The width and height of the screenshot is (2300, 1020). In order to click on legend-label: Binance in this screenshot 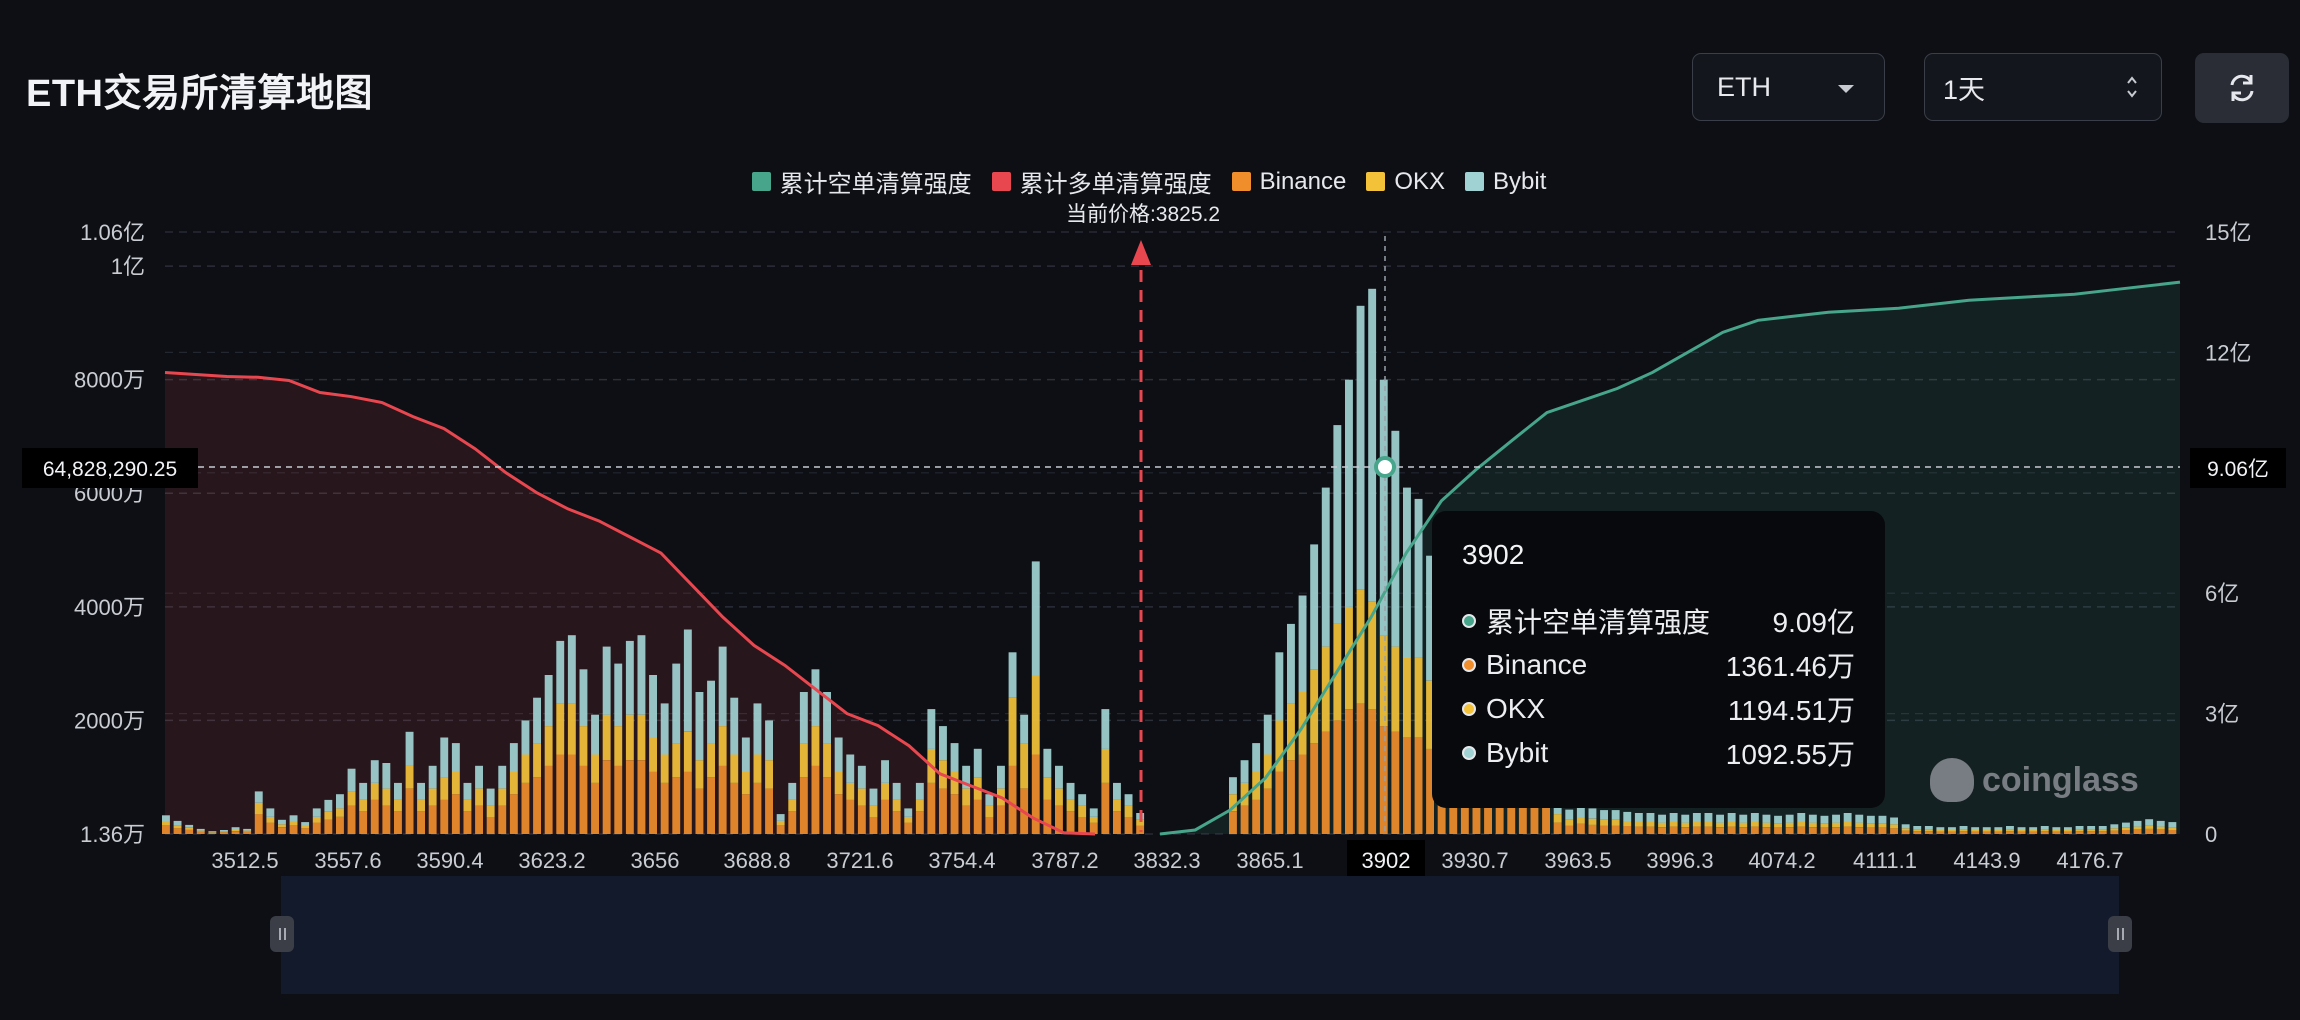, I will do `click(1303, 181)`.